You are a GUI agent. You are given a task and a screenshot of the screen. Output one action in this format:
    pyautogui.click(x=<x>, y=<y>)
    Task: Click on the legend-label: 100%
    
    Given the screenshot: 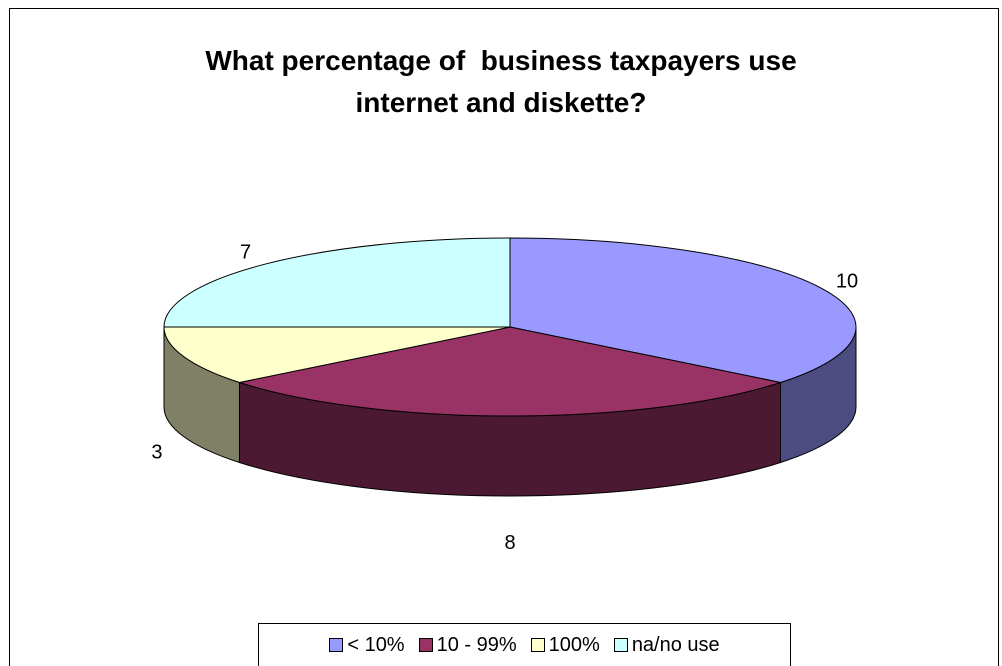 What is the action you would take?
    pyautogui.click(x=574, y=644)
    